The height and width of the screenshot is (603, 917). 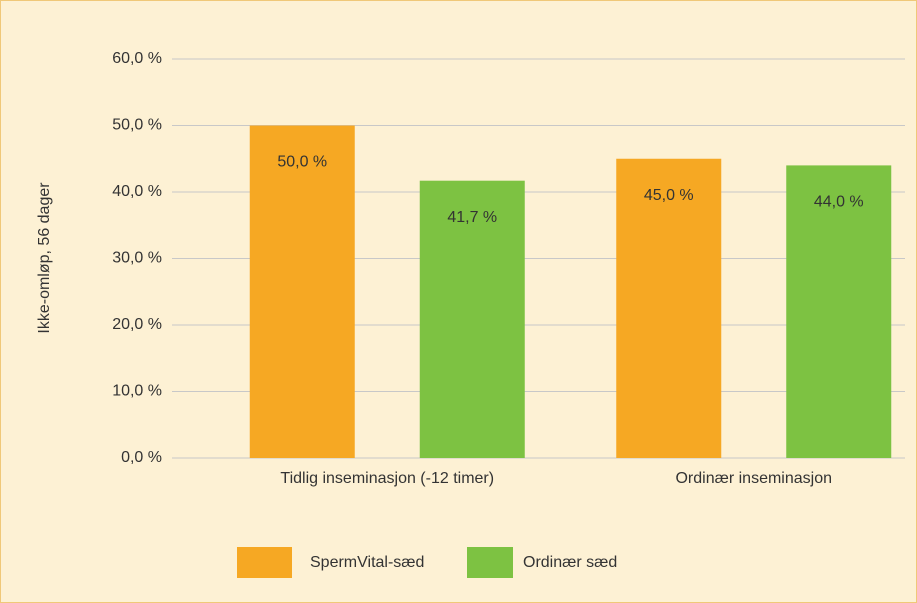 I want to click on y-axis-label: Ikke-omløp, 56 dager, so click(x=44, y=258).